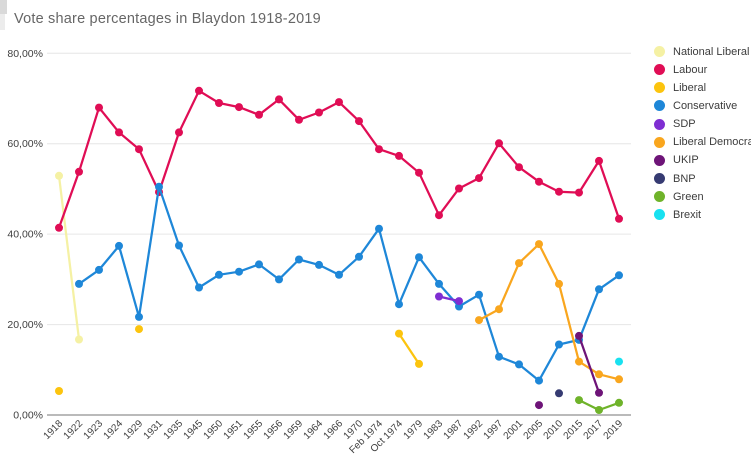 This screenshot has height=470, width=751. I want to click on series-line-ukip, so click(589, 364).